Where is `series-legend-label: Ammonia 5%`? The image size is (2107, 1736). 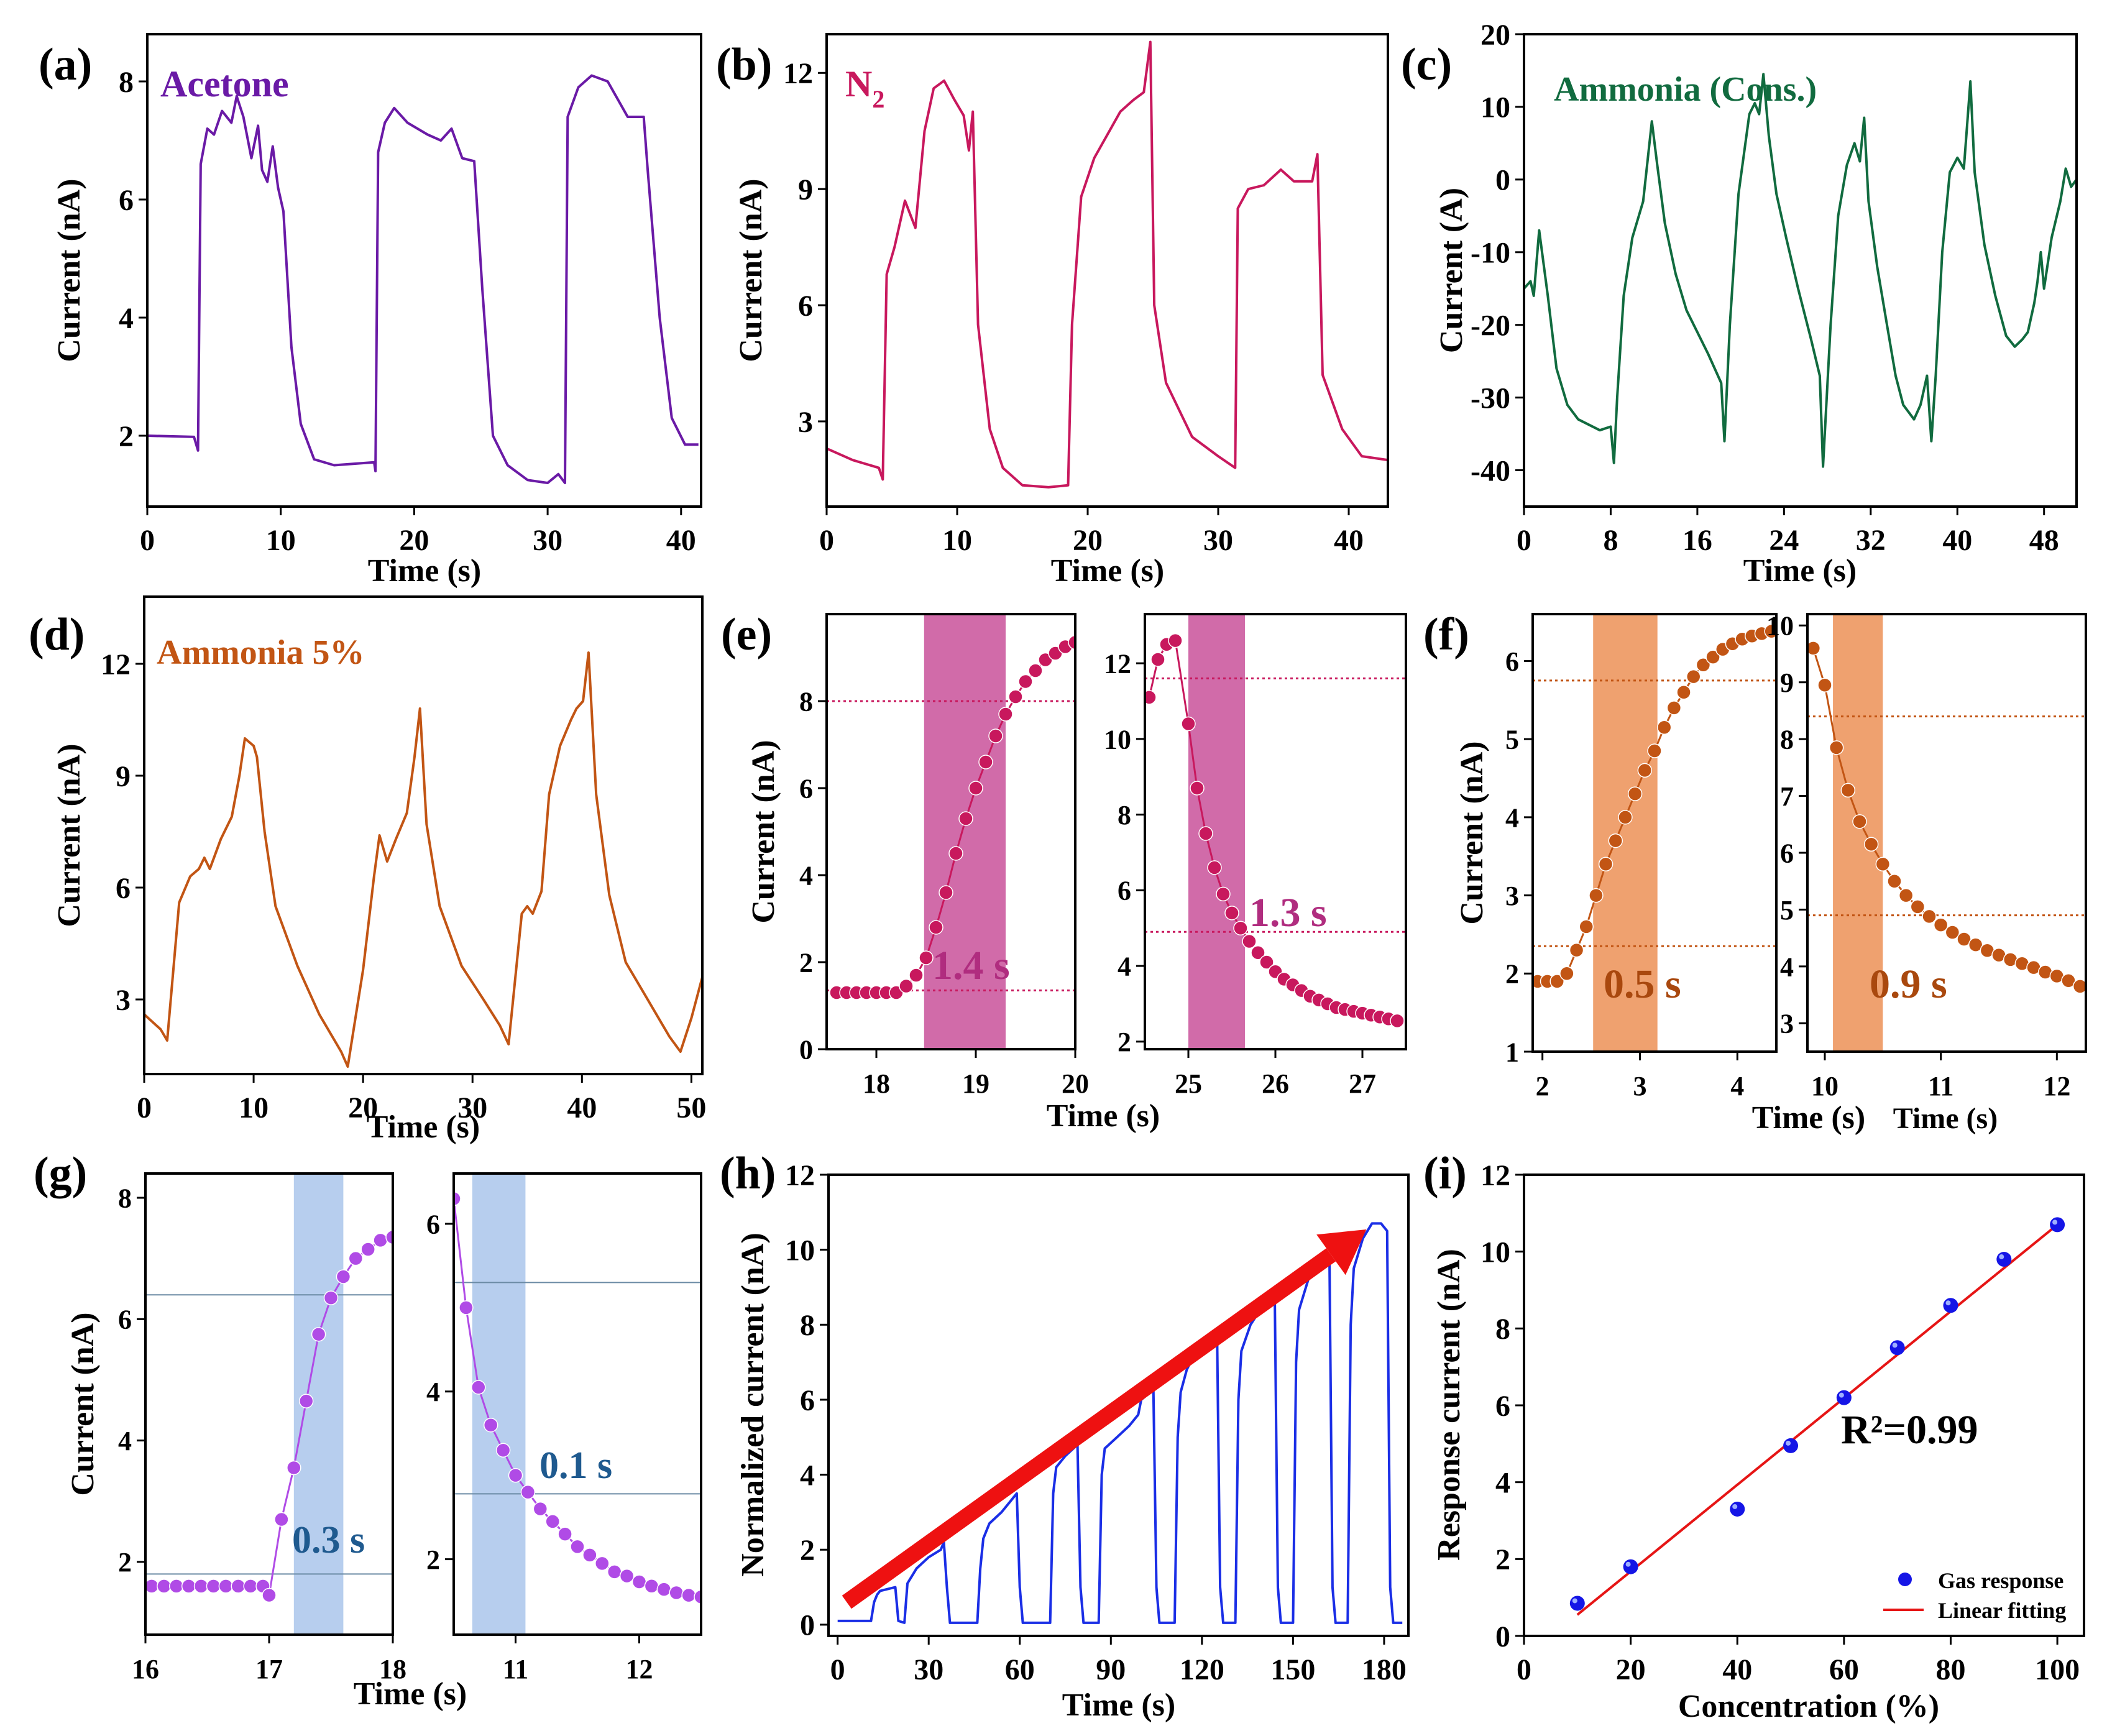 series-legend-label: Ammonia 5% is located at coordinates (261, 652).